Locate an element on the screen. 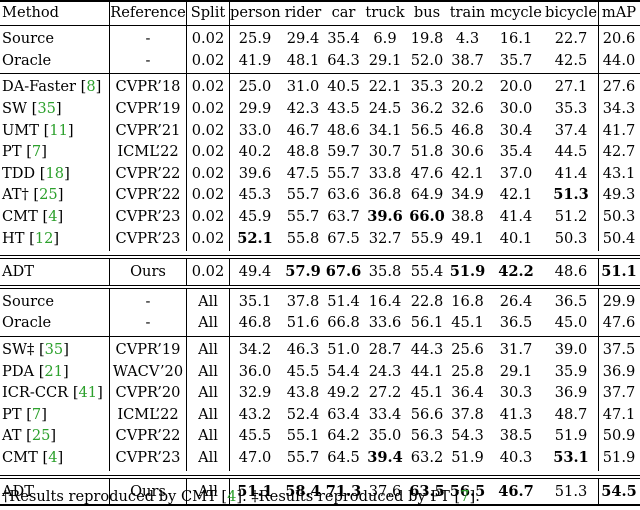 The image size is (640, 510). score-cell: 51.4 is located at coordinates (343, 301).